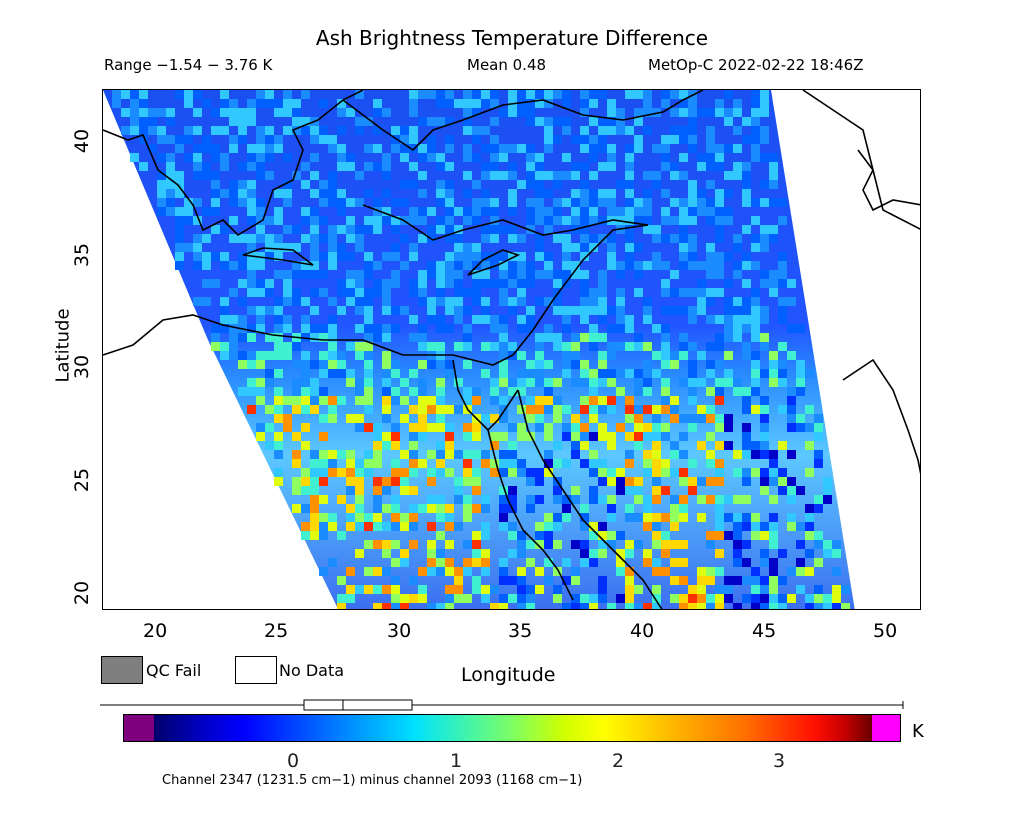 The width and height of the screenshot is (1024, 813). I want to click on qc-fail-label: QC Fail, so click(174, 670).